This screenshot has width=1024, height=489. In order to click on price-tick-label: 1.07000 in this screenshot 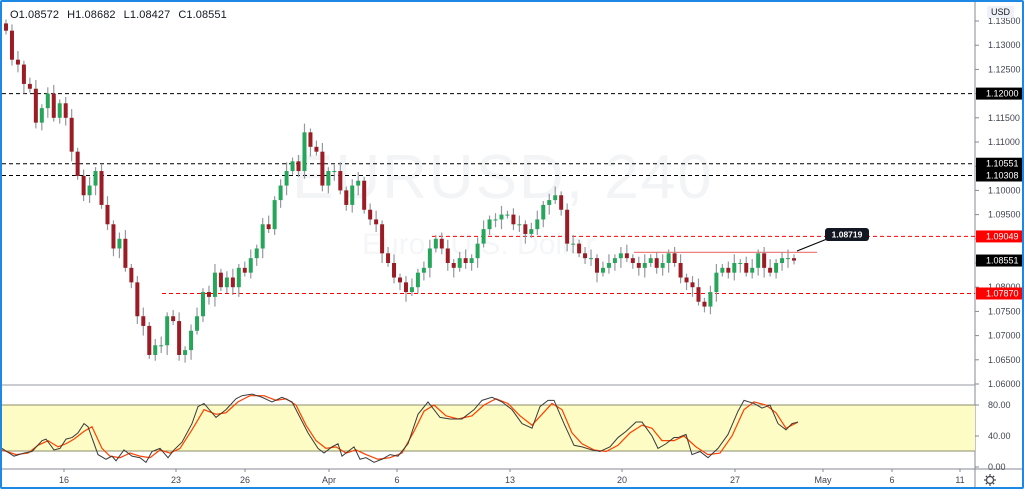, I will do `click(1004, 336)`.